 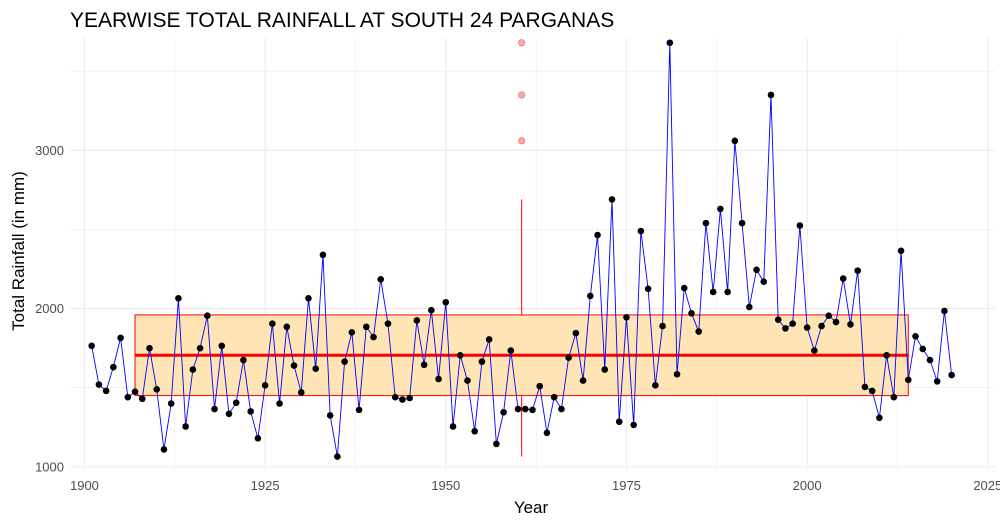 I want to click on y-tick-label: 2000, so click(x=49, y=308).